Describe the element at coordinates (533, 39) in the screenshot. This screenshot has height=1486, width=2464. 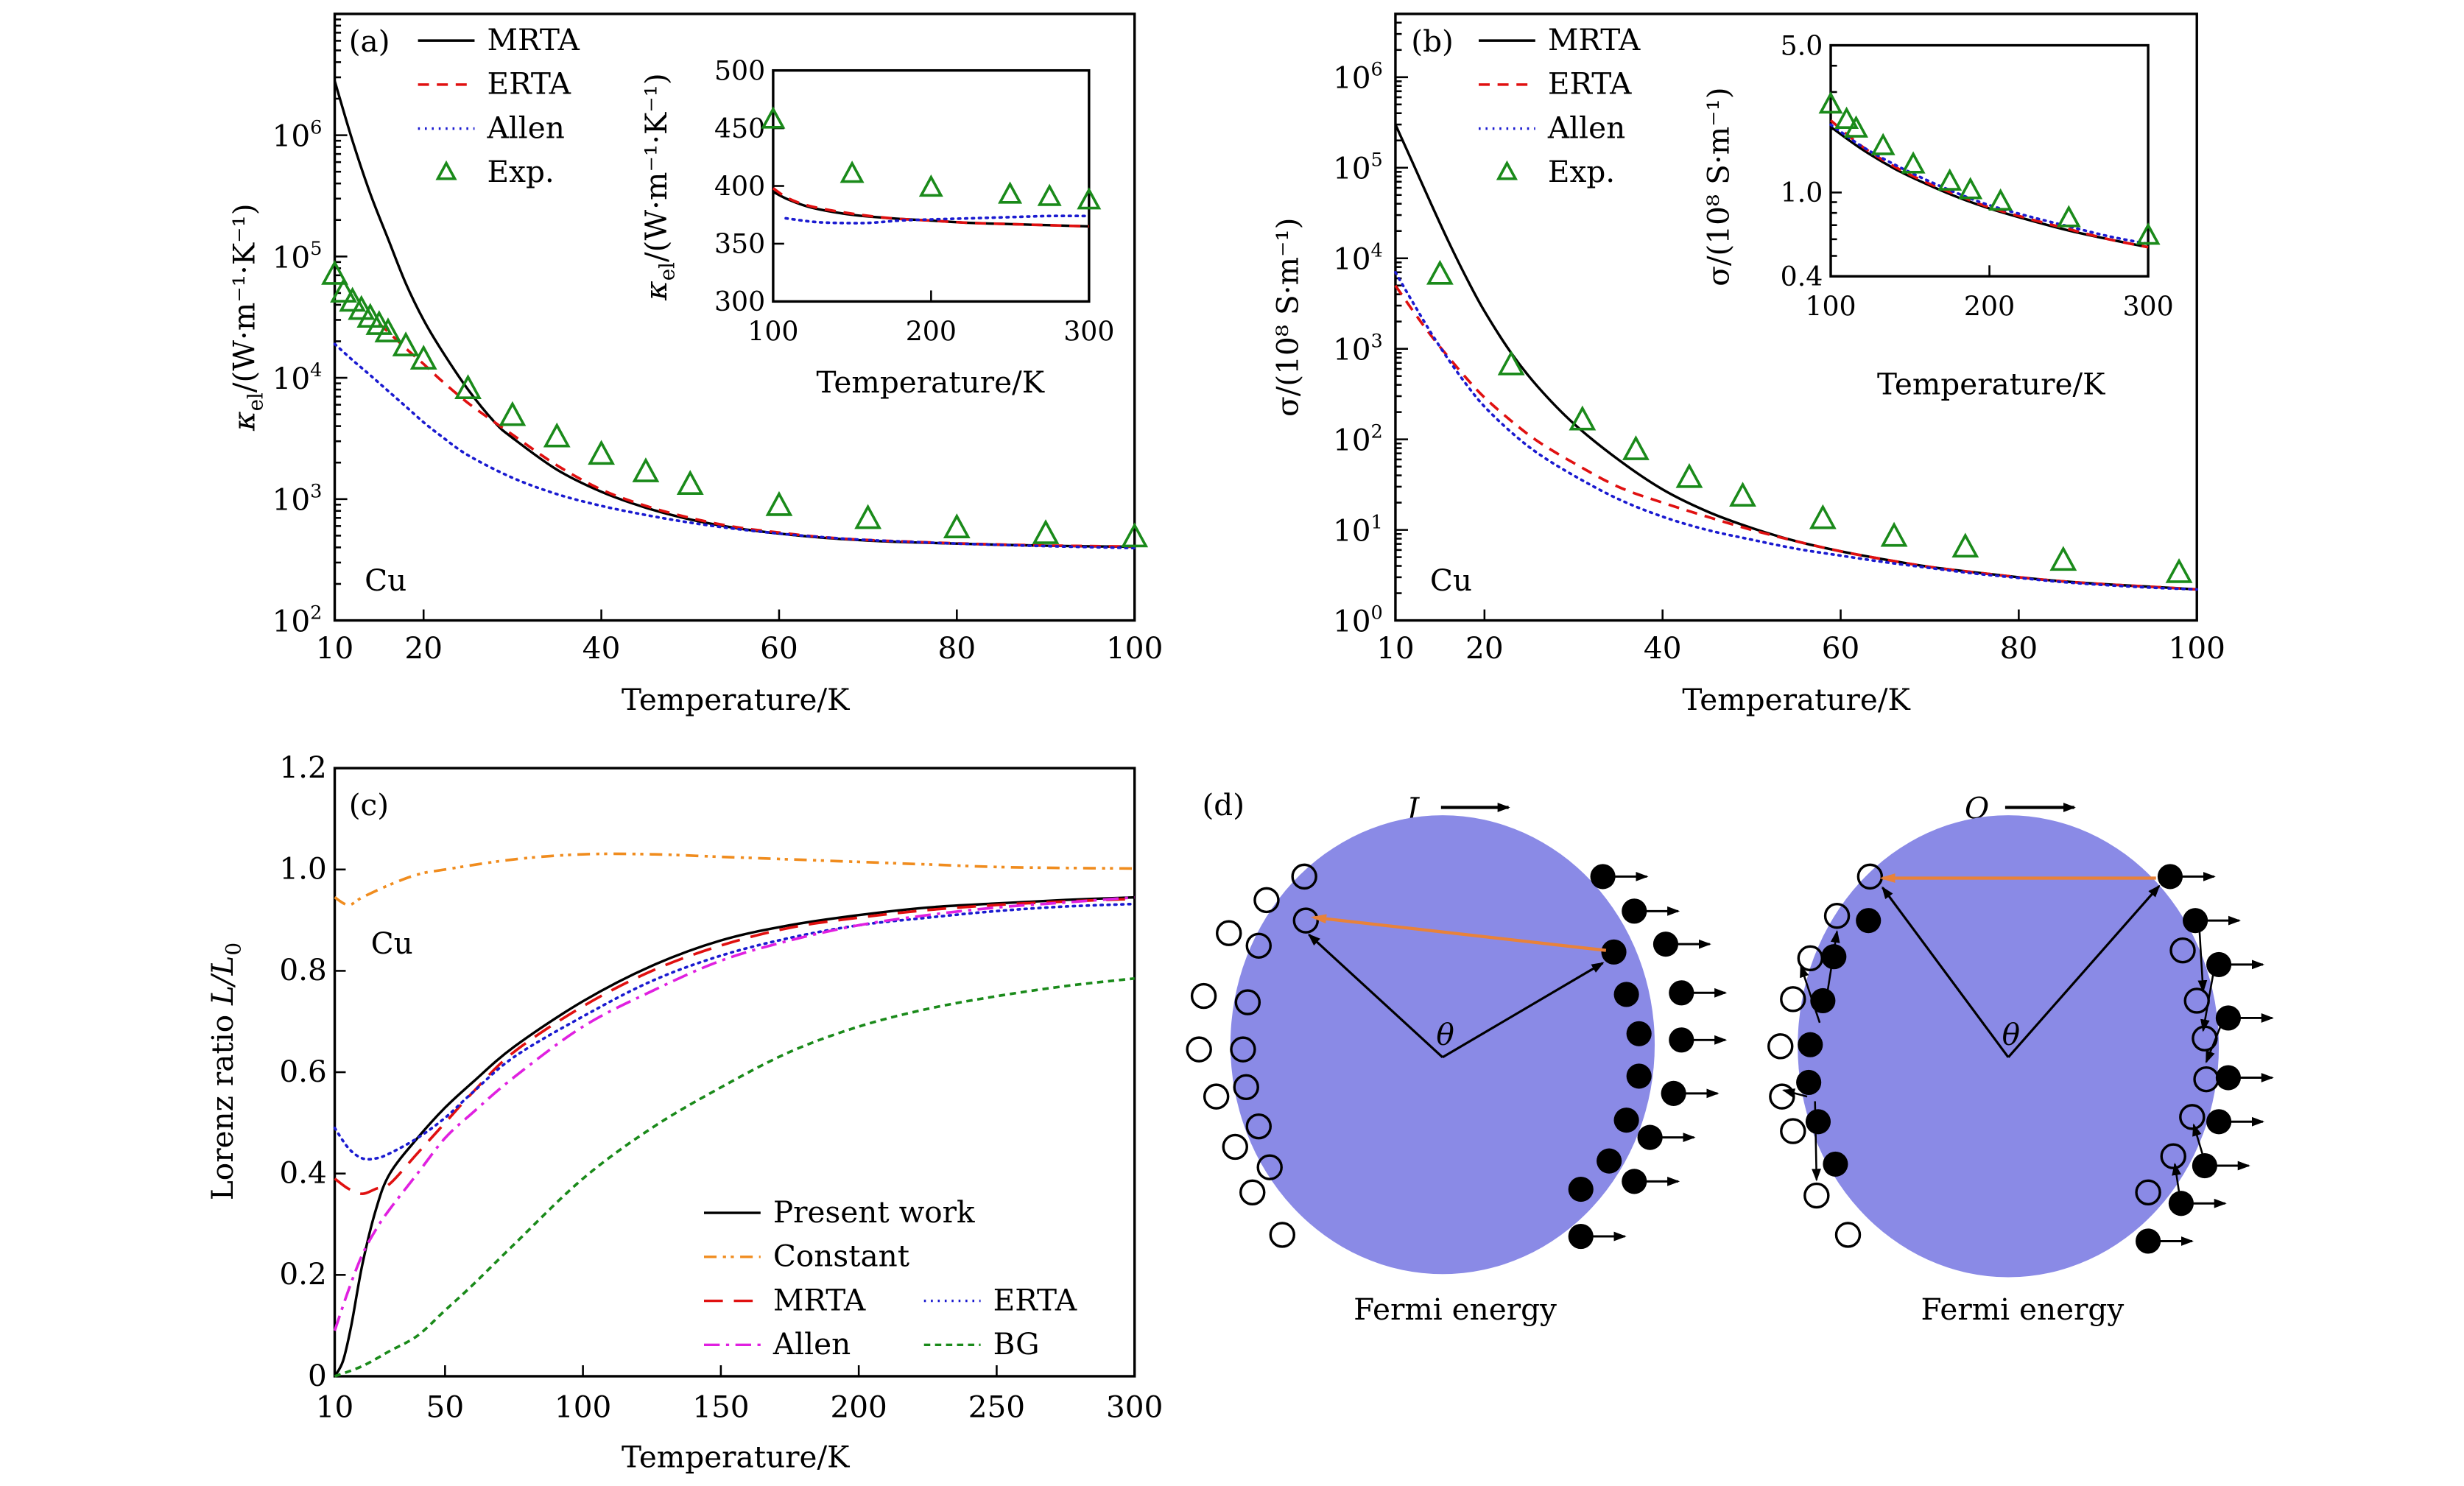
I see `panel-a-legend-label: MRTA` at that location.